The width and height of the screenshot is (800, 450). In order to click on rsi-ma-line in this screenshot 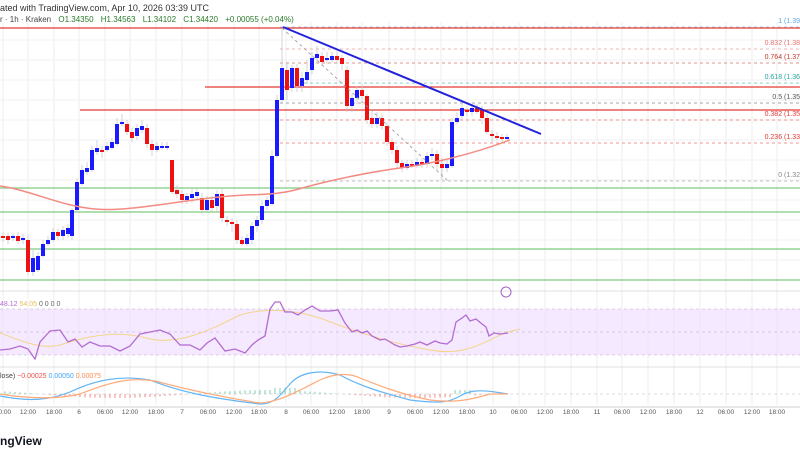, I will do `click(260, 331)`.